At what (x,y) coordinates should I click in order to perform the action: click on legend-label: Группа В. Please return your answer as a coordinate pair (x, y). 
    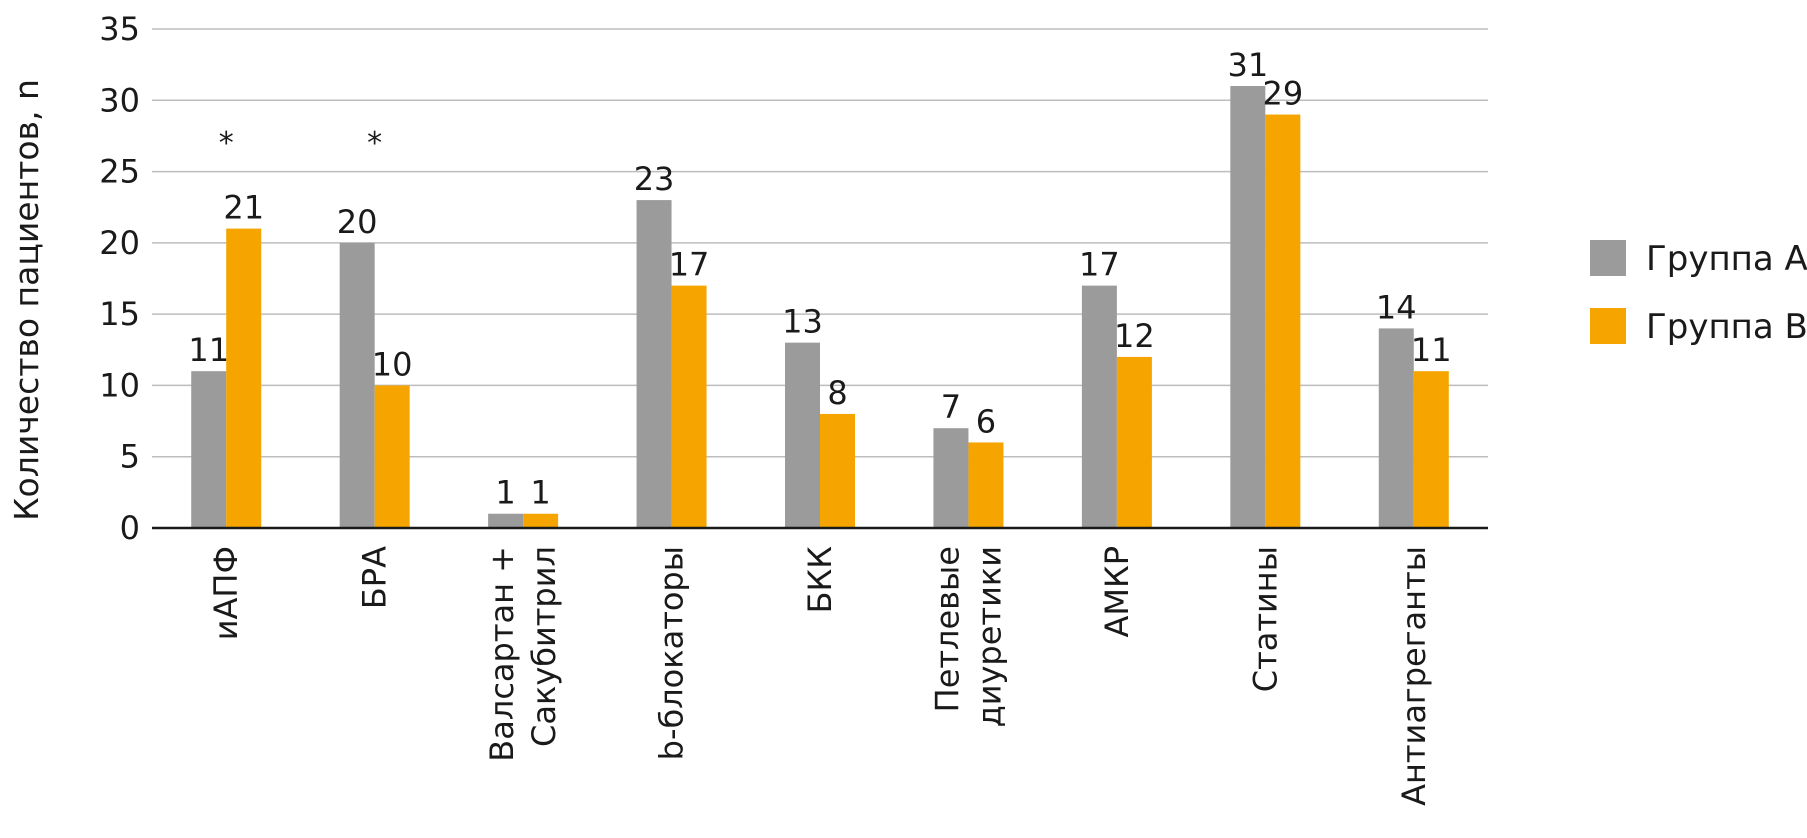
    Looking at the image, I should click on (1726, 327).